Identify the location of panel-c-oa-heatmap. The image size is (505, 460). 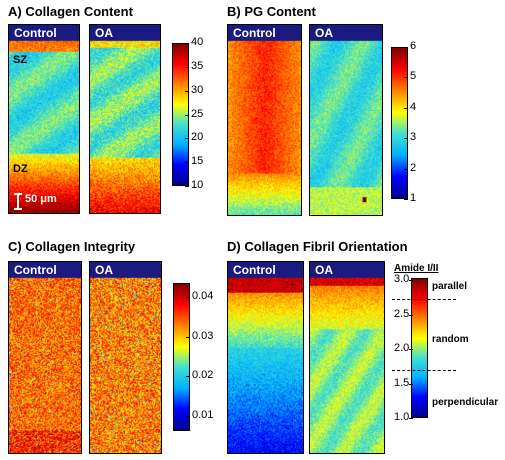
(125, 357).